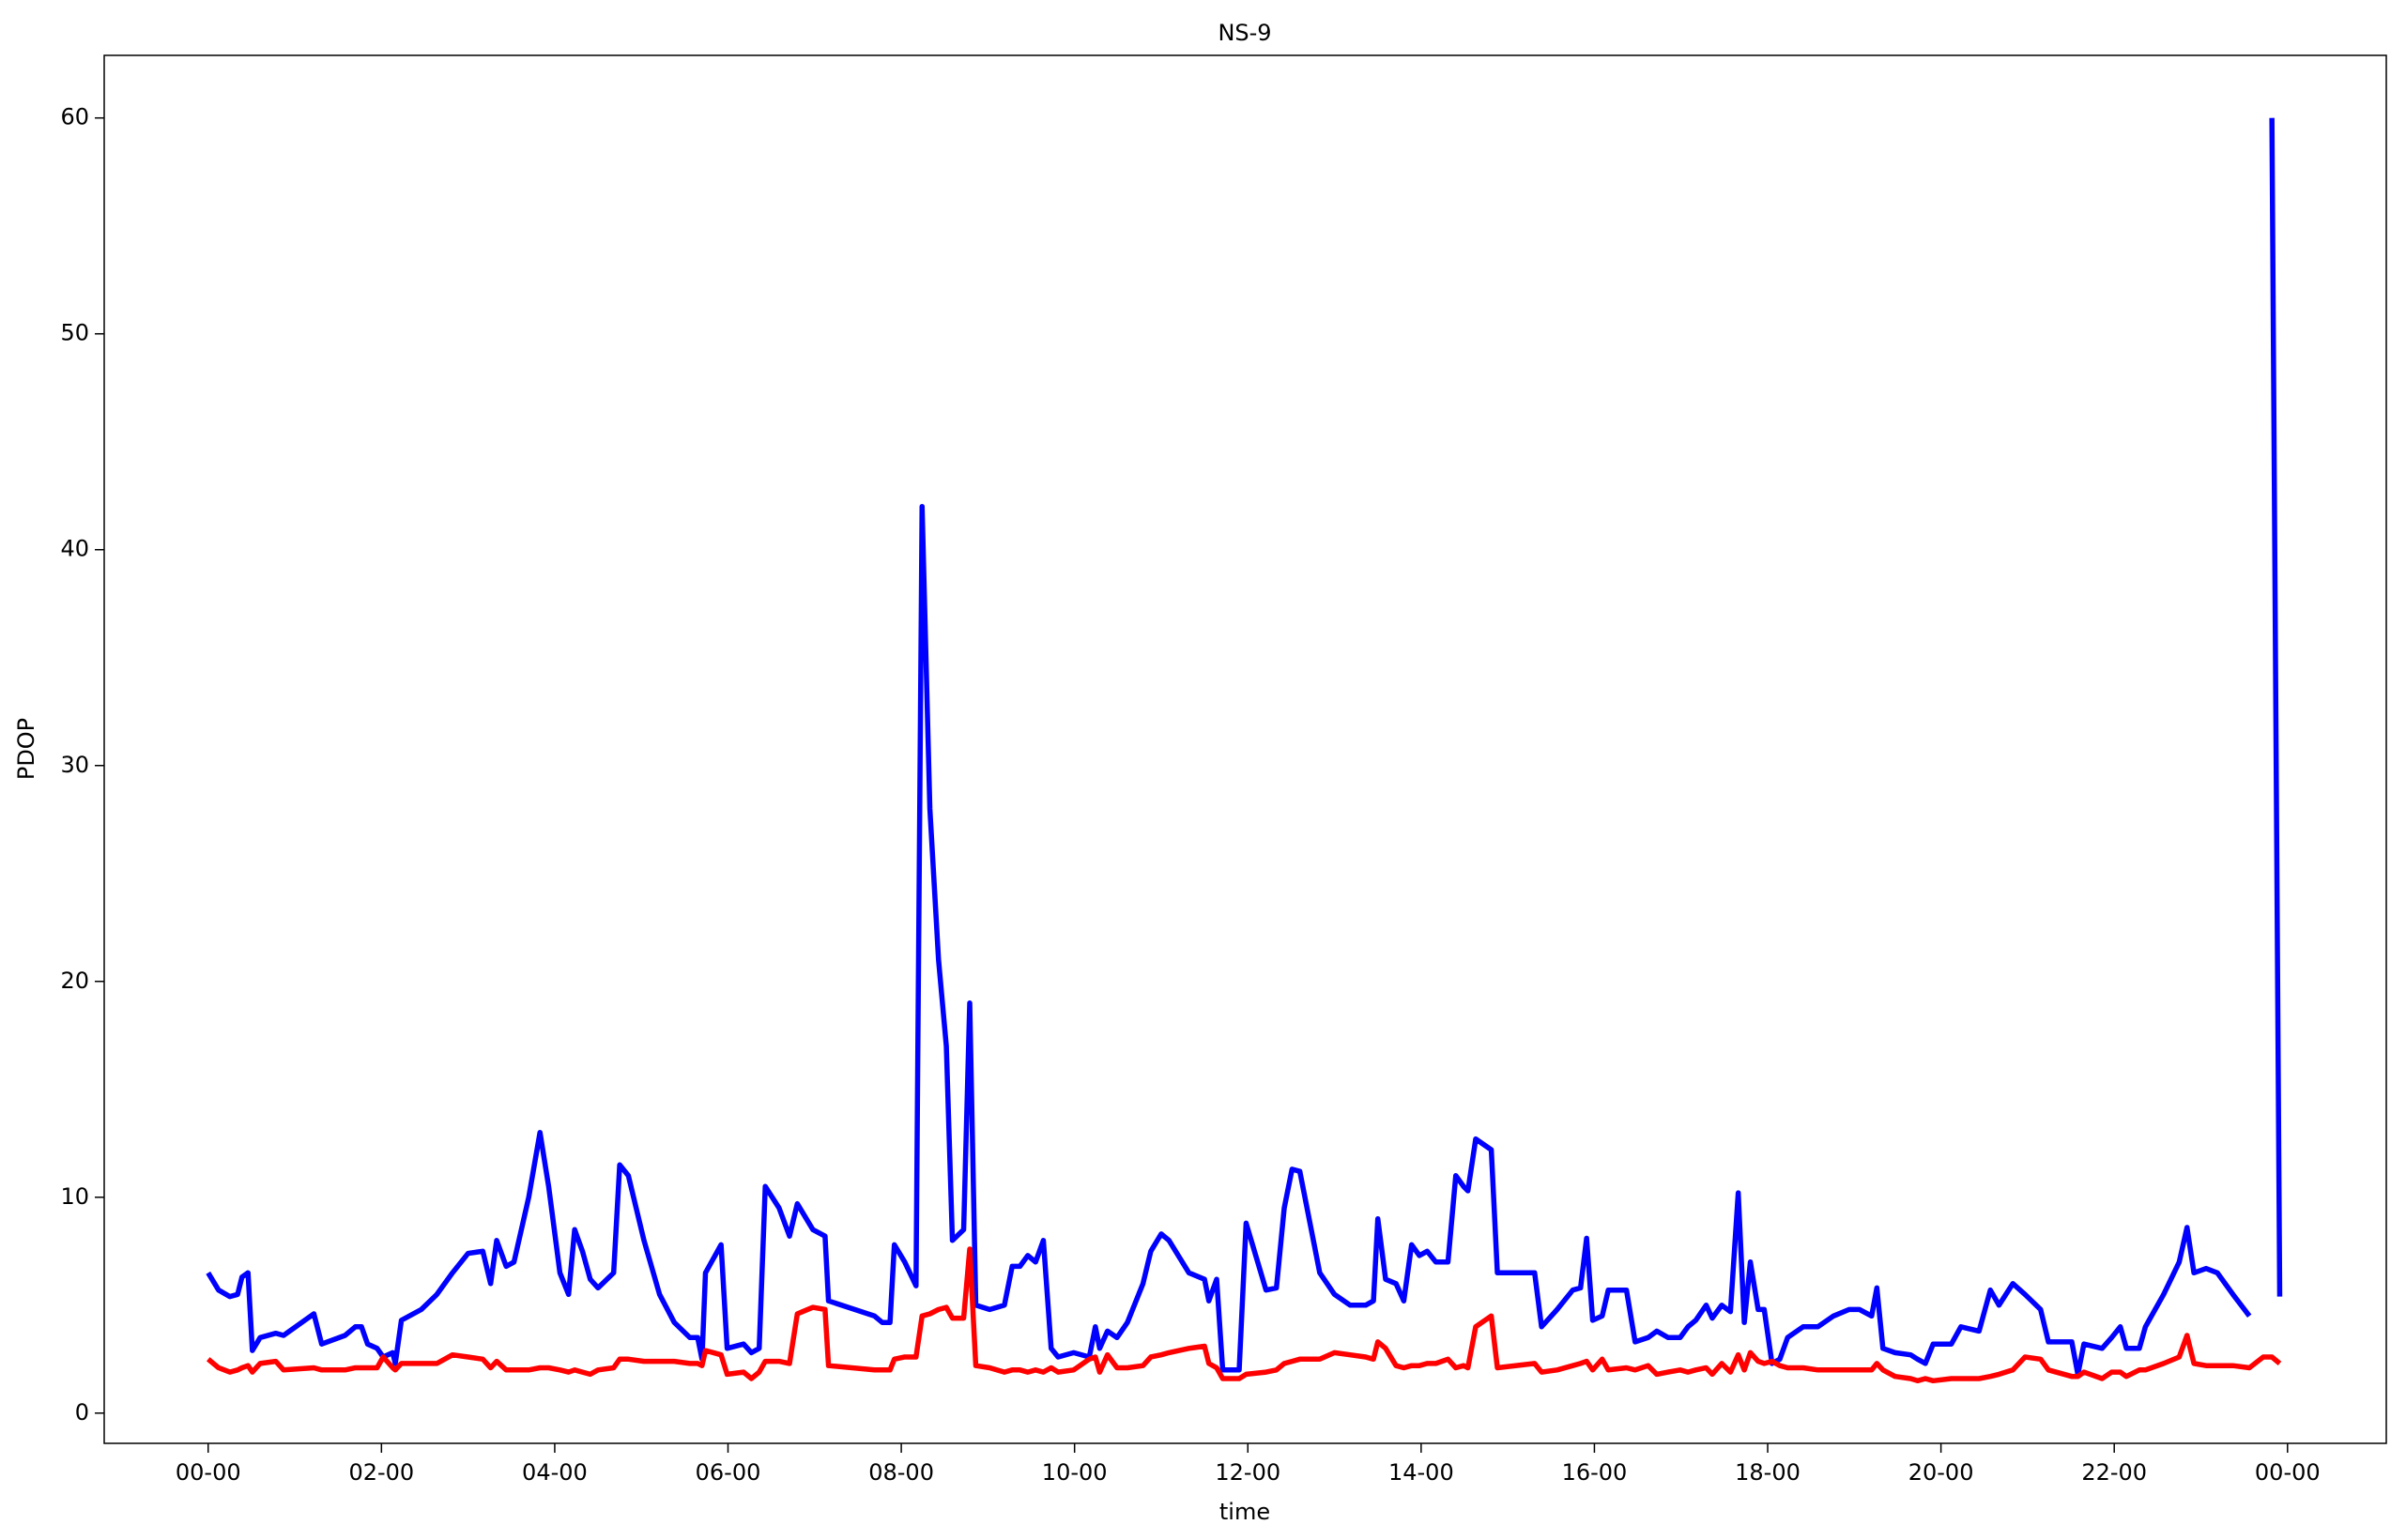 The height and width of the screenshot is (1540, 2406). I want to click on x-tick-label: 04-00, so click(555, 1473).